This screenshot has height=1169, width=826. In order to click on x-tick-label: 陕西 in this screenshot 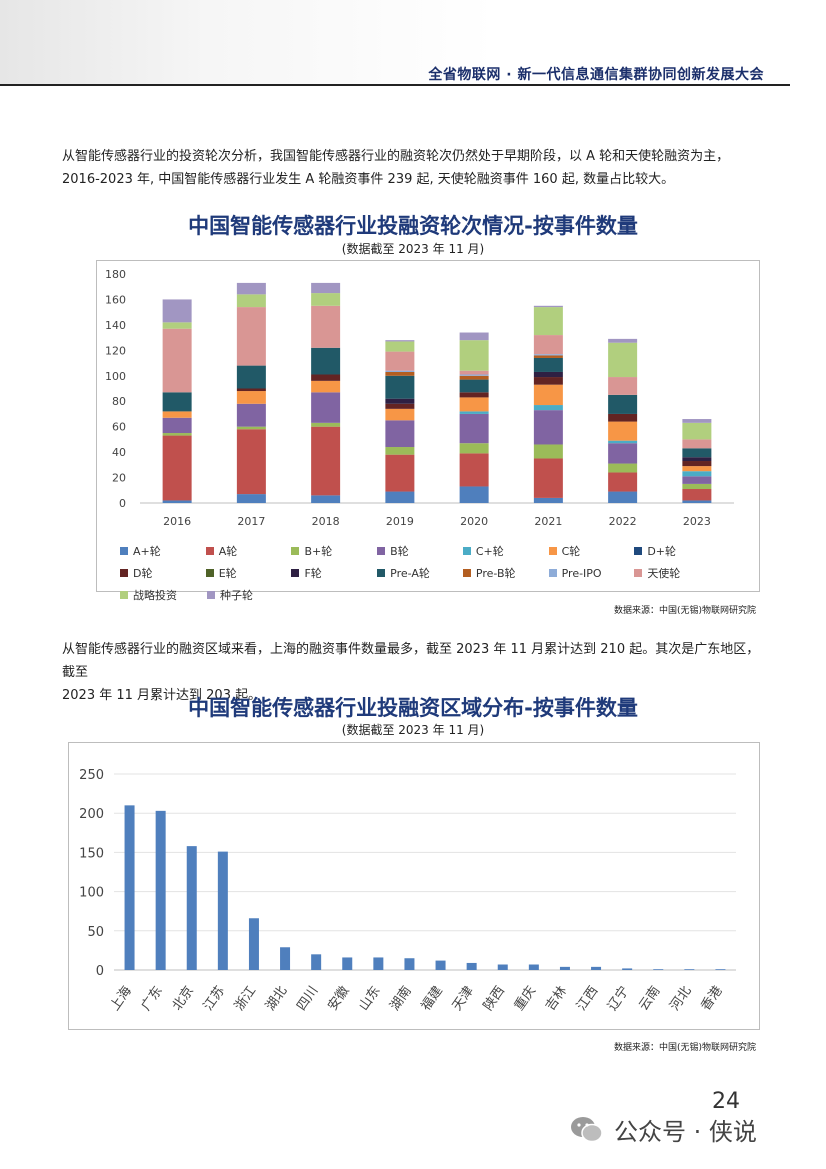, I will do `click(494, 999)`.